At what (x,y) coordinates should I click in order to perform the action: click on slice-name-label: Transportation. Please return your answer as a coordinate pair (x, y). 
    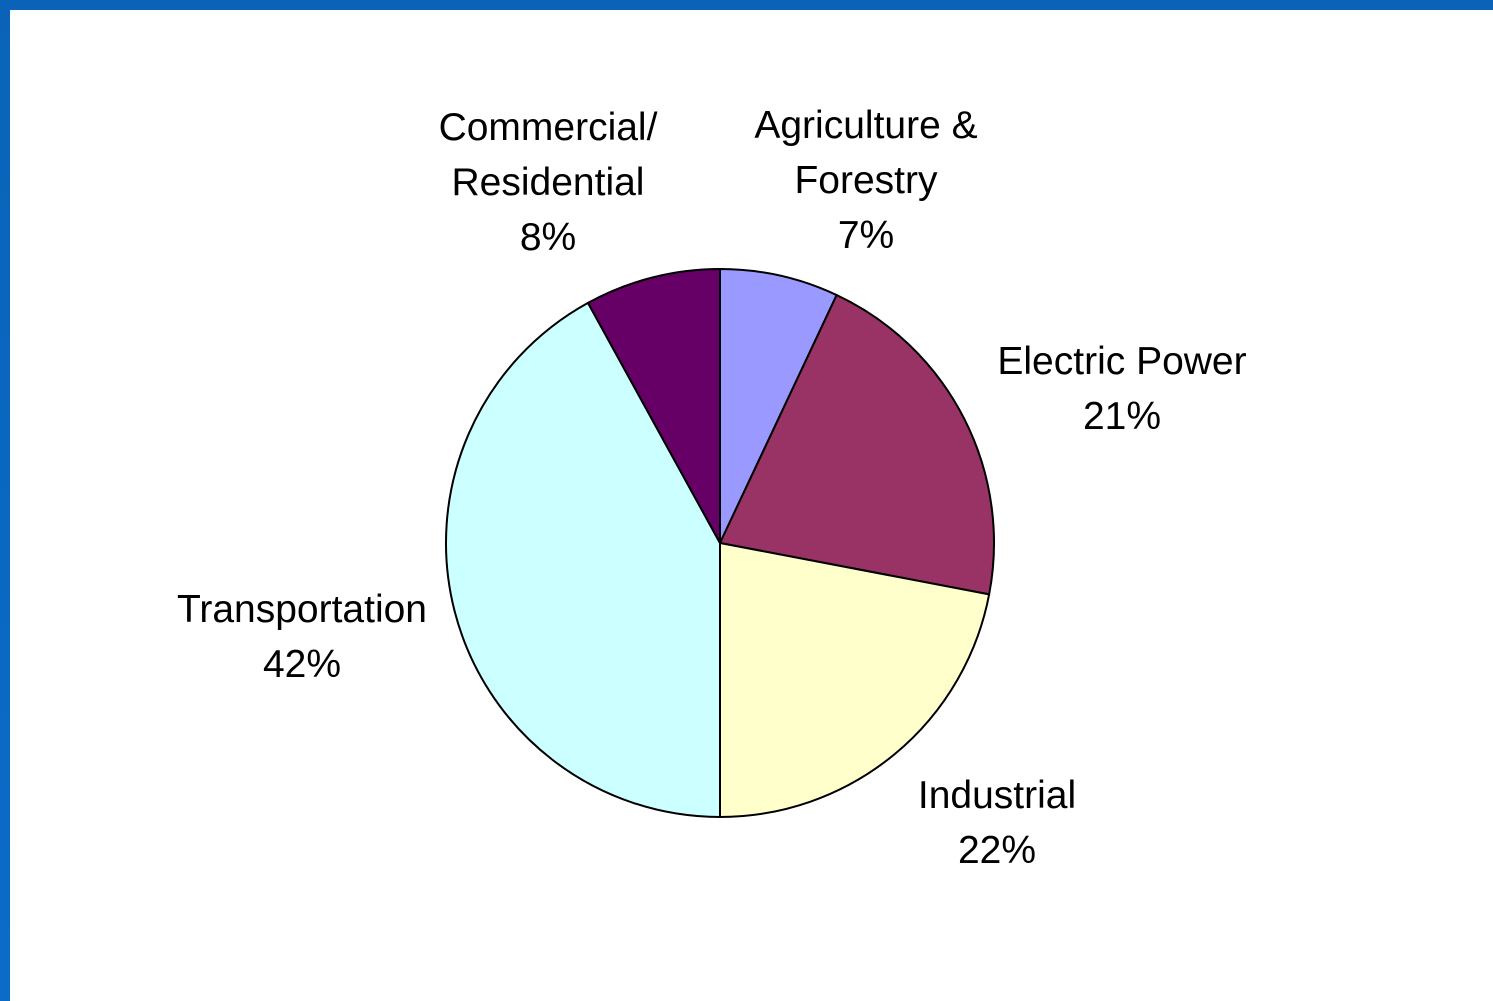
    Looking at the image, I should click on (302, 609).